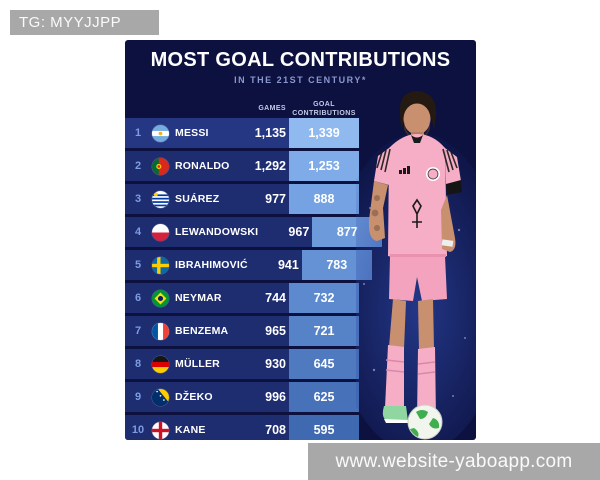 This screenshot has width=600, height=480. I want to click on england-flag-icon, so click(160, 430).